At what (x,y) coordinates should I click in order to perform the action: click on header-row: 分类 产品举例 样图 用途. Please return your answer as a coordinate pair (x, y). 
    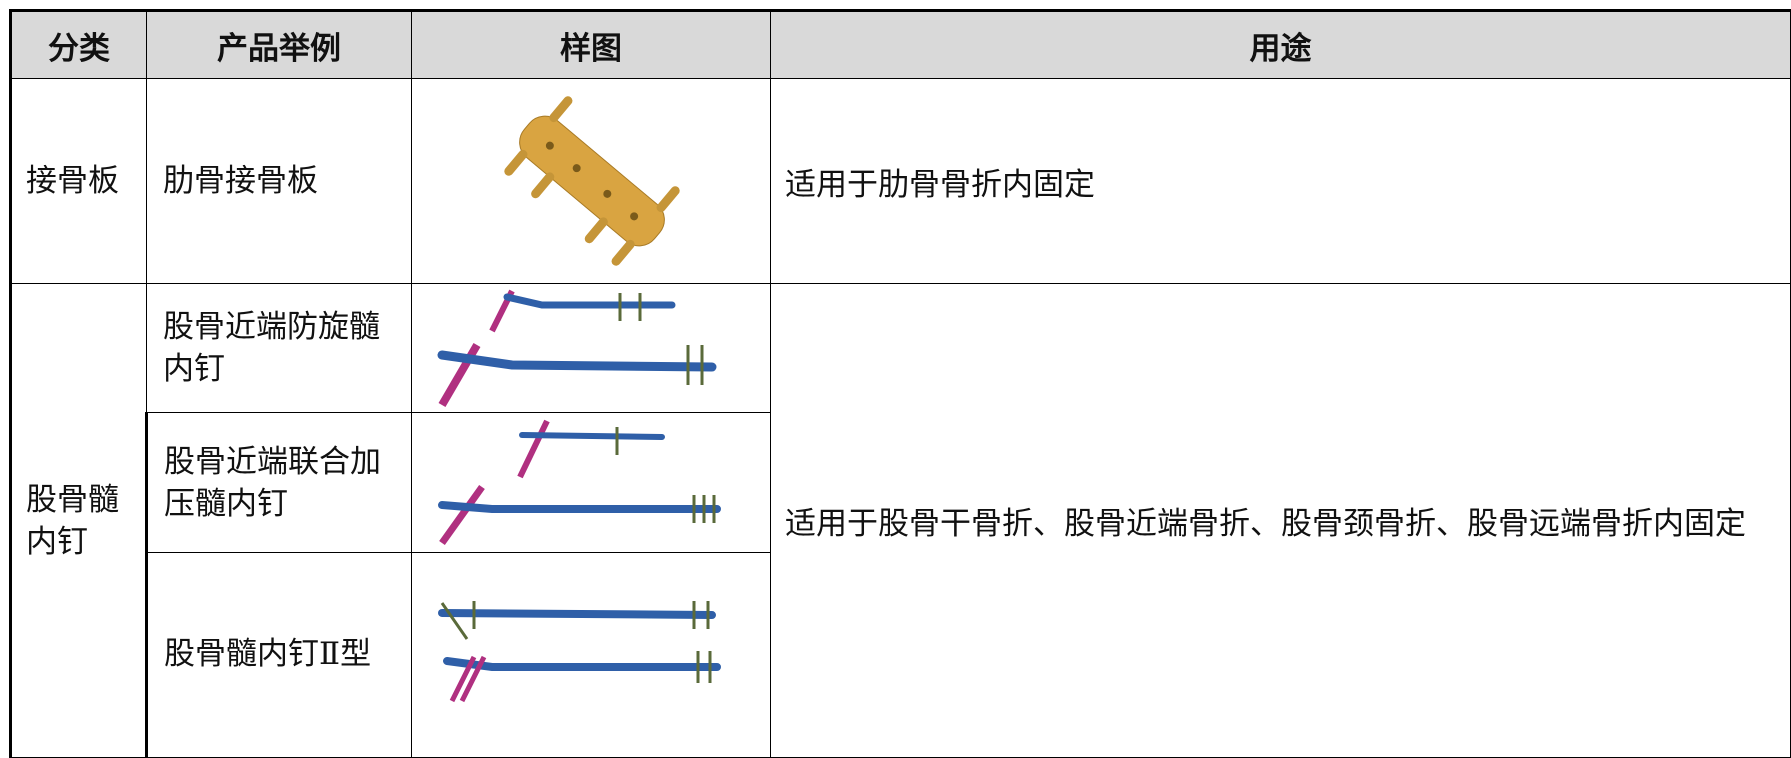
    Looking at the image, I should click on (900, 44).